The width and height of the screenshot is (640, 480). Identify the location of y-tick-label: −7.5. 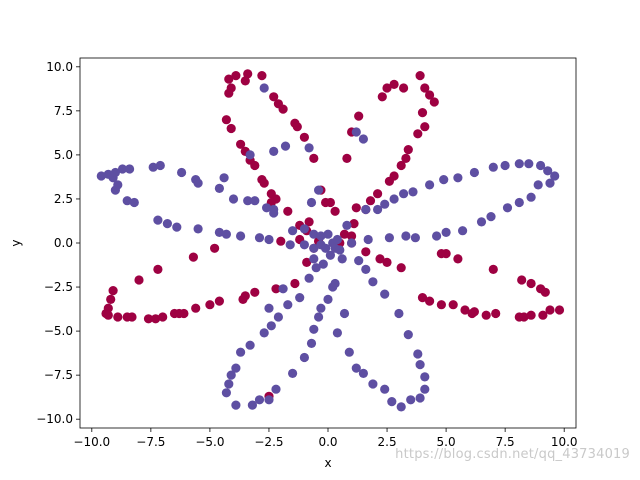
(58, 375).